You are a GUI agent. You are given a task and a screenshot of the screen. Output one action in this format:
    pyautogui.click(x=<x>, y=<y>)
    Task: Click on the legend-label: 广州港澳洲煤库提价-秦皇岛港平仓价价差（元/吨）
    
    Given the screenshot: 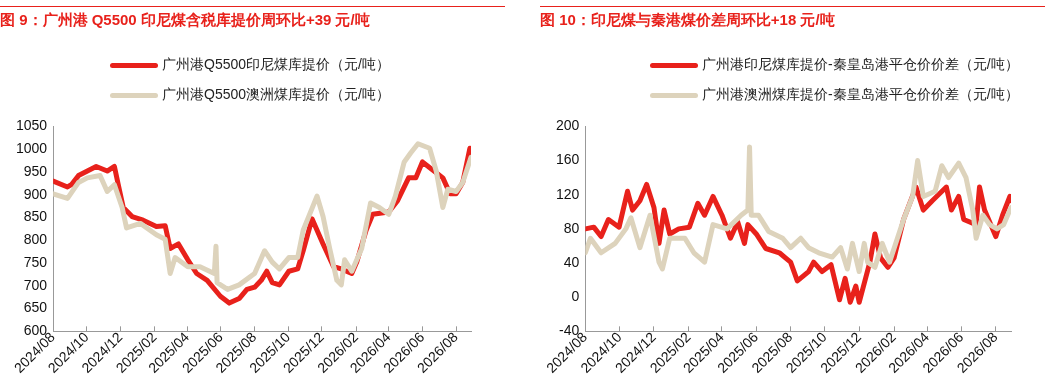 What is the action you would take?
    pyautogui.click(x=860, y=95)
    